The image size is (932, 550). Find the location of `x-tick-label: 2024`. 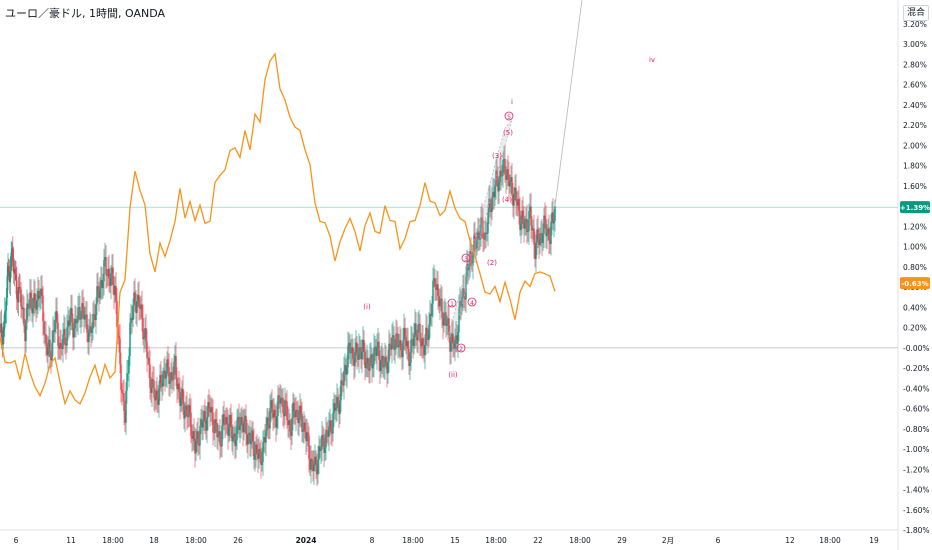

x-tick-label: 2024 is located at coordinates (306, 540).